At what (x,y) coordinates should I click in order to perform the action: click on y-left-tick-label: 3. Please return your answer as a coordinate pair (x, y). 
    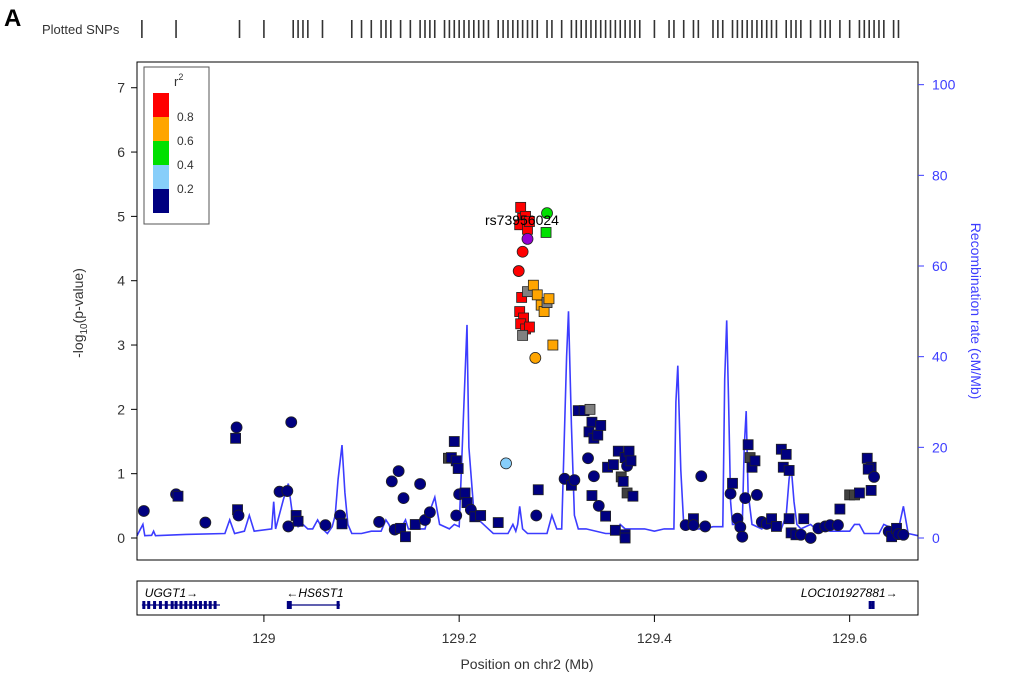
    Looking at the image, I should click on (121, 345).